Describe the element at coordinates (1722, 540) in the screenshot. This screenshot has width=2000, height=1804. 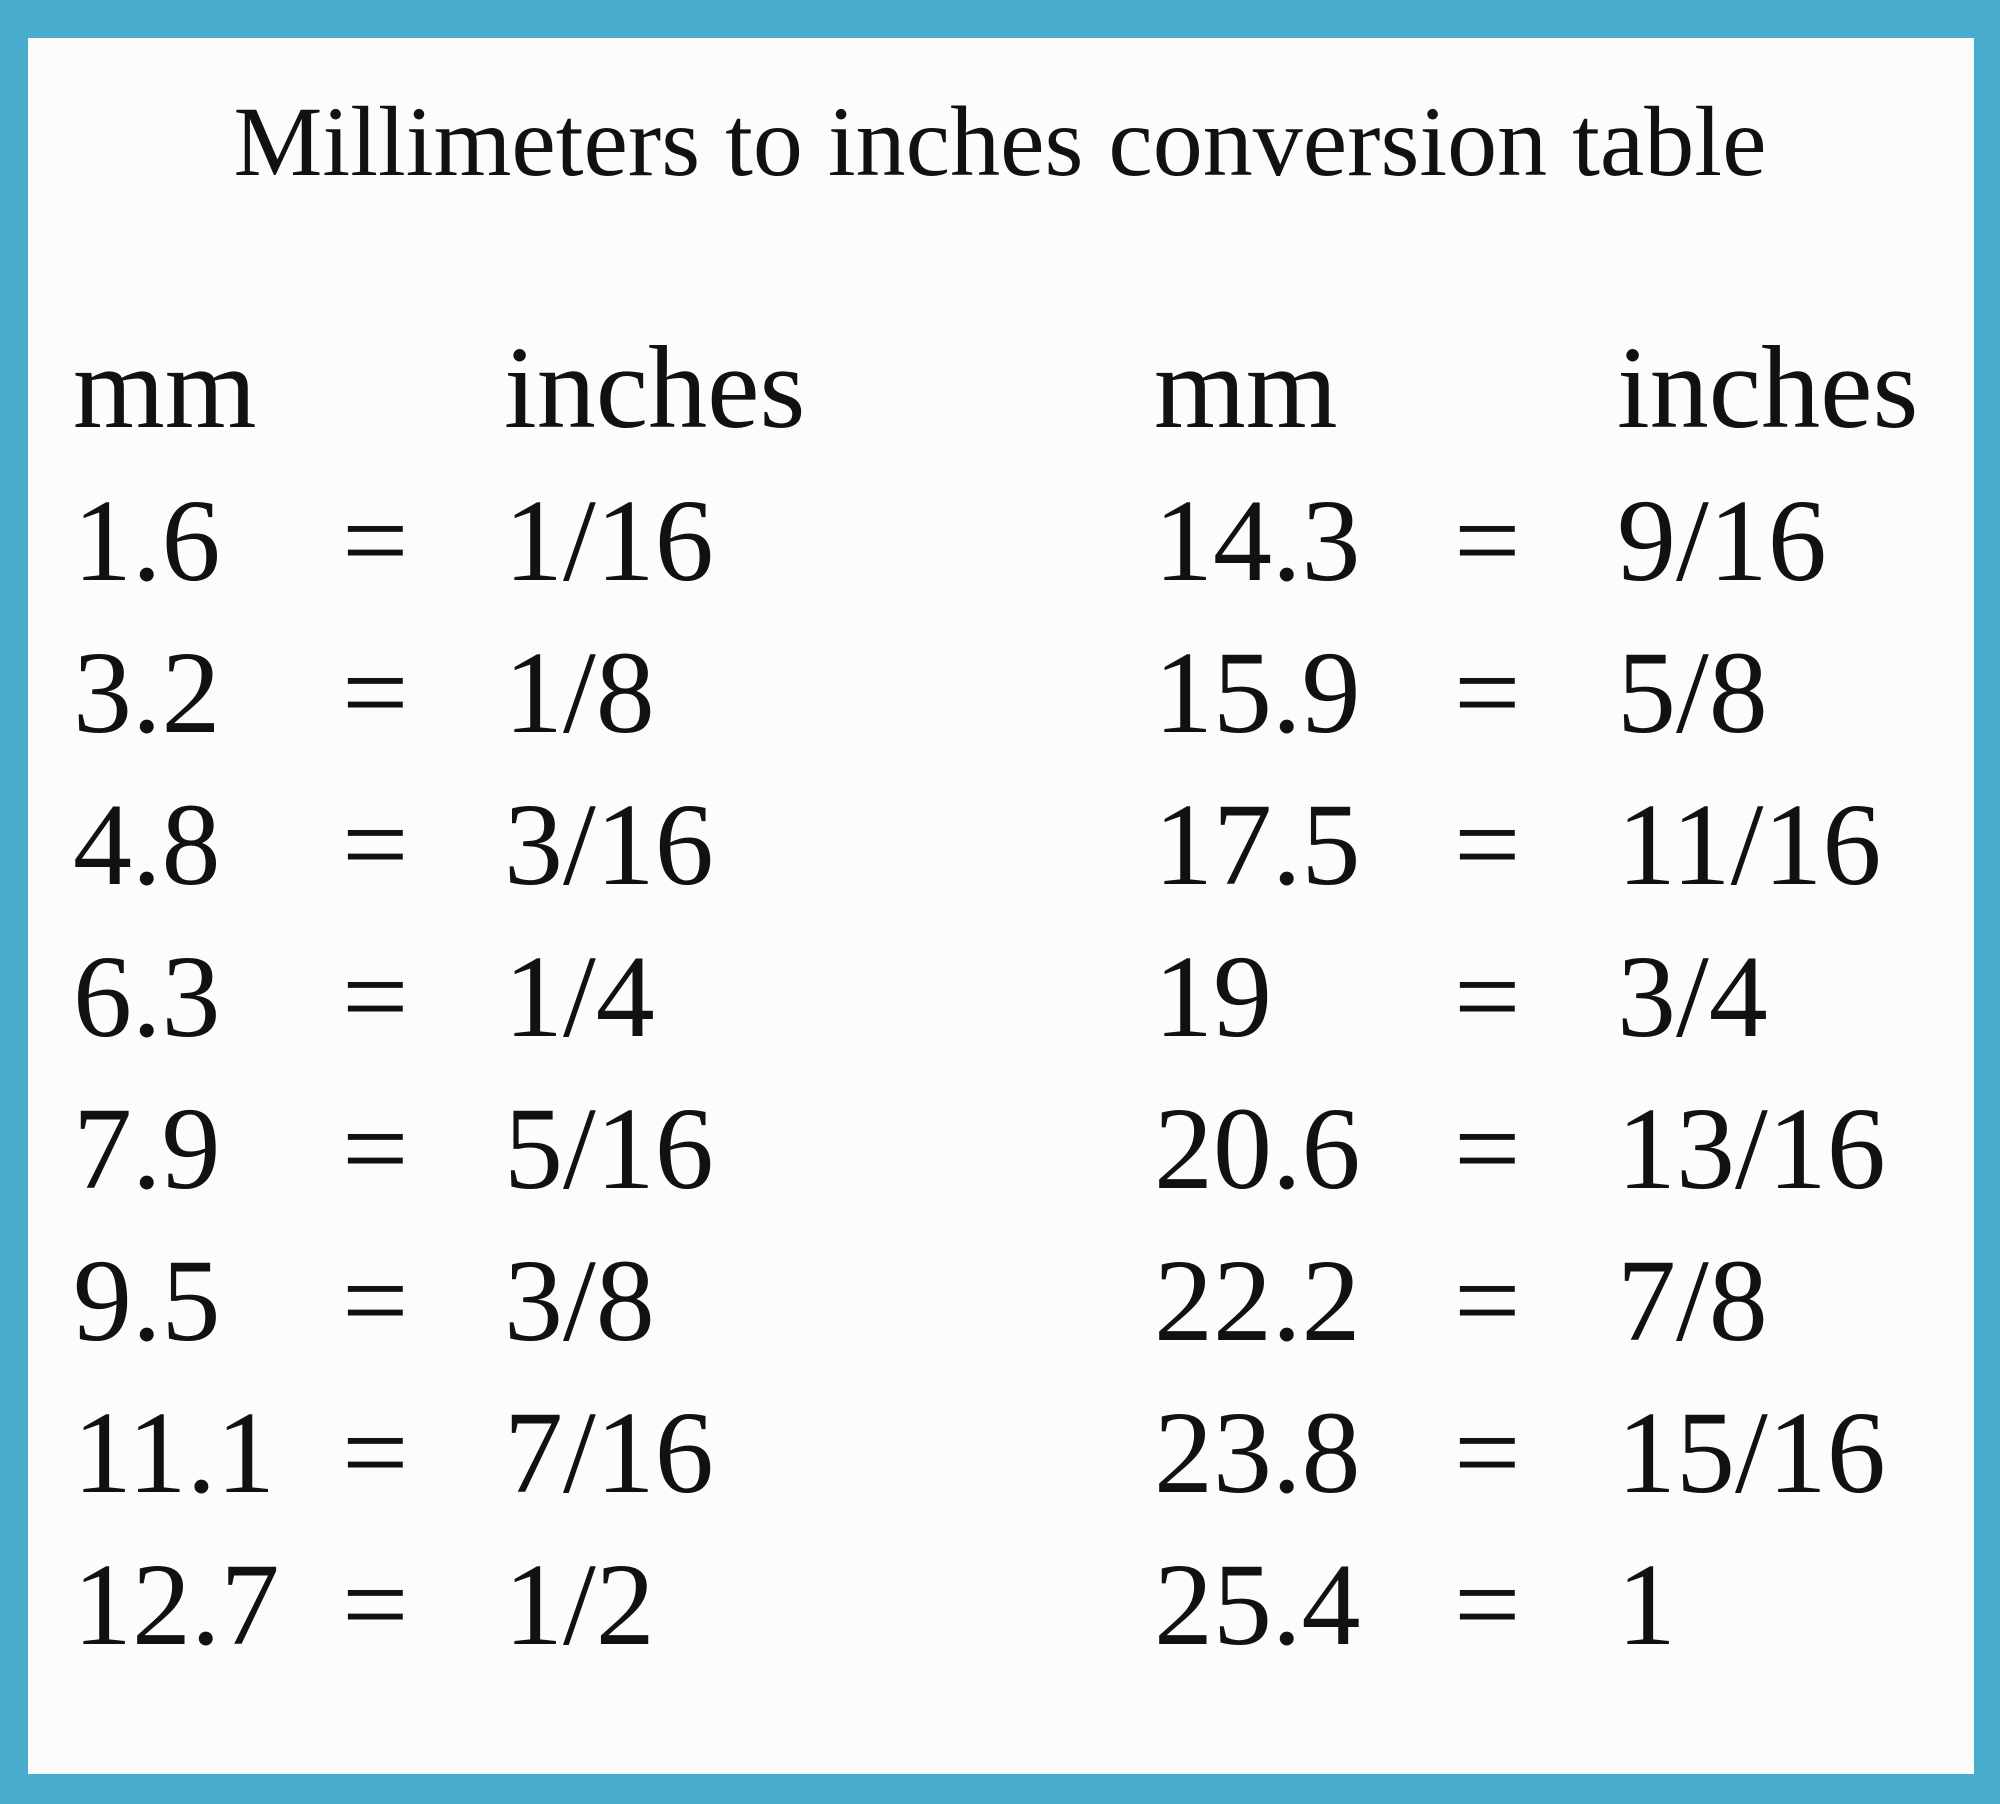
I see `inch-value: 9/16` at that location.